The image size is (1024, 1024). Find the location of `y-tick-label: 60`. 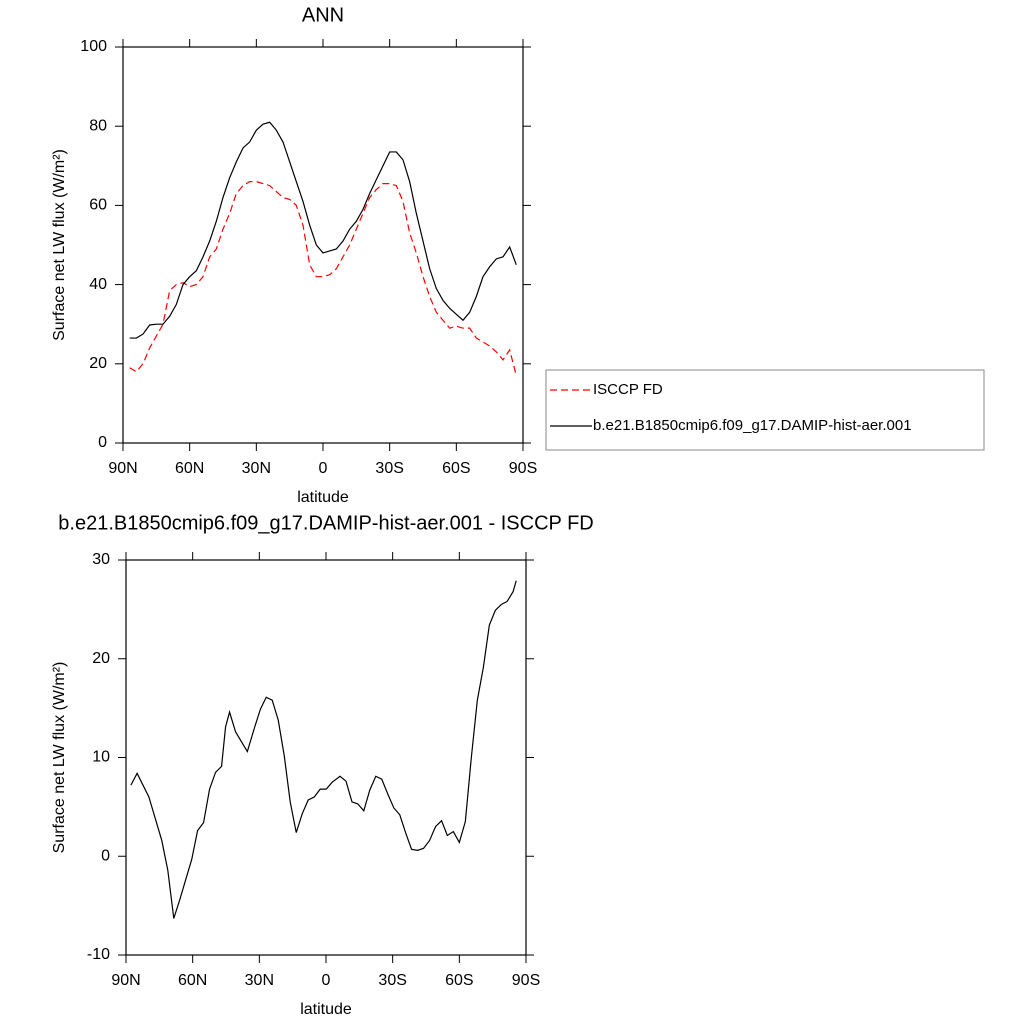

y-tick-label: 60 is located at coordinates (98, 205).